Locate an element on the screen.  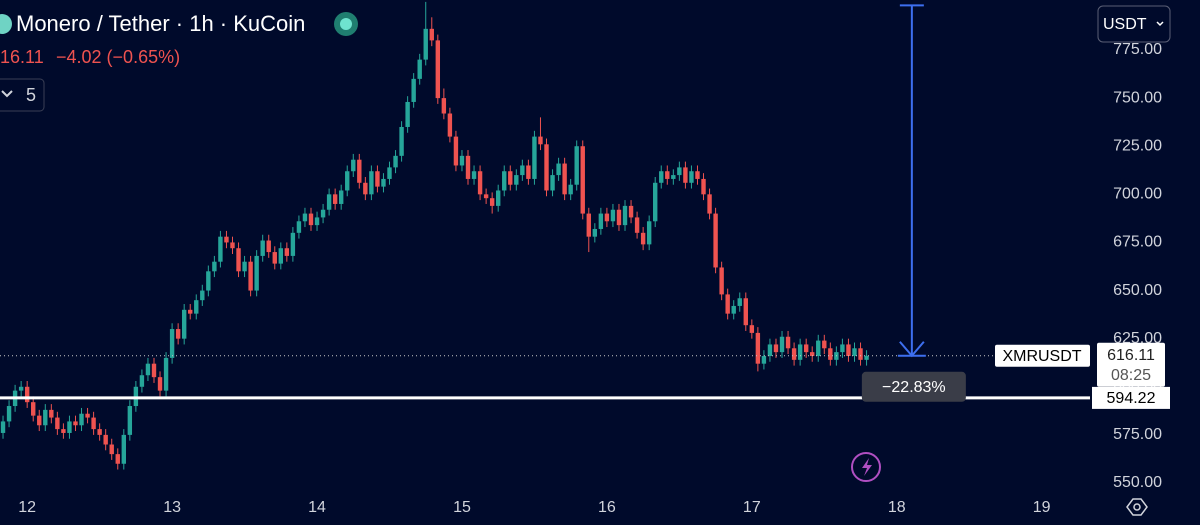
currency-button is located at coordinates (1134, 24).